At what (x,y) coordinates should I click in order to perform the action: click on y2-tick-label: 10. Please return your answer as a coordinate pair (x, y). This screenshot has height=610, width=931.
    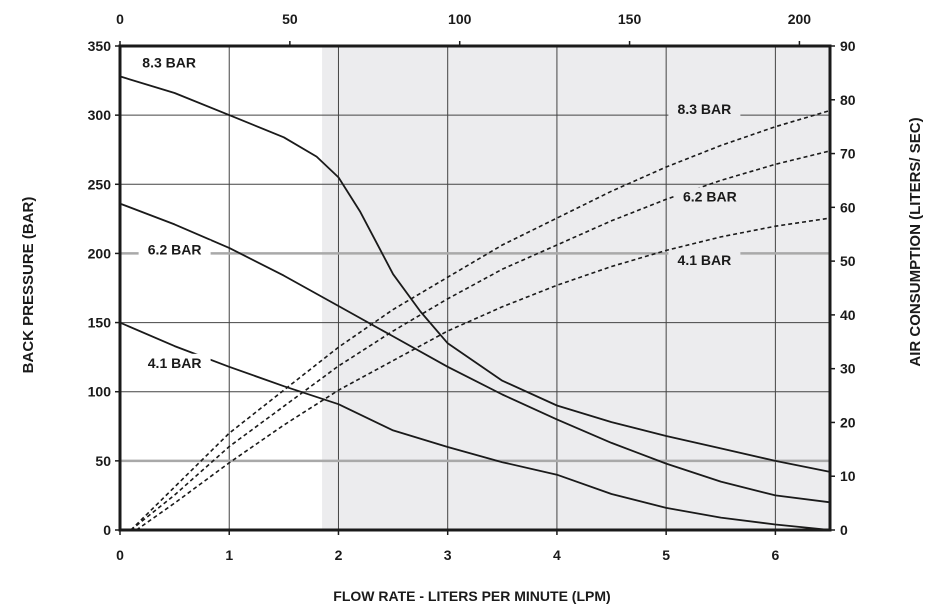
    Looking at the image, I should click on (848, 476).